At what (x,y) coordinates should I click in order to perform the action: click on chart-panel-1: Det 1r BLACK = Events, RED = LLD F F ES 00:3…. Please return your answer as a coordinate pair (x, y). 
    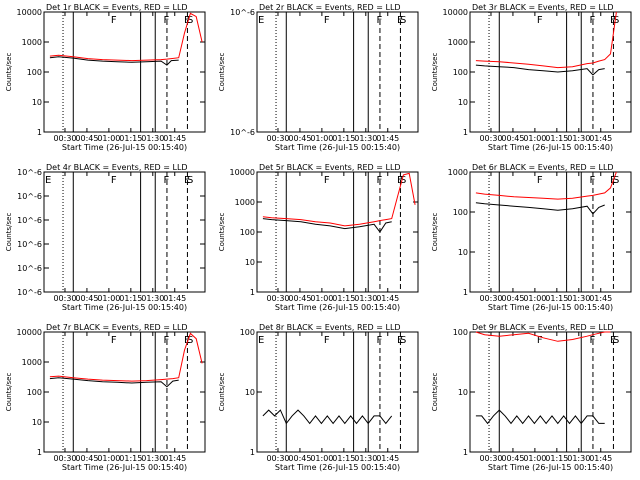
    Looking at the image, I should click on (105, 77).